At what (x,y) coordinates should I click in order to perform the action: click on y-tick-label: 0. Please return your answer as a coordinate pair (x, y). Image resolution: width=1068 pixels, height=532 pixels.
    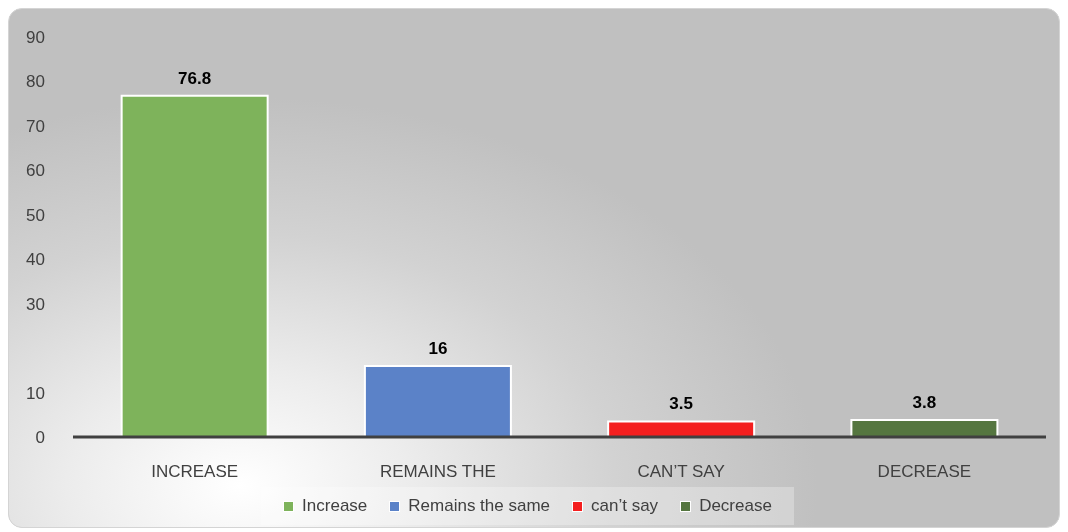
    Looking at the image, I should click on (40, 438).